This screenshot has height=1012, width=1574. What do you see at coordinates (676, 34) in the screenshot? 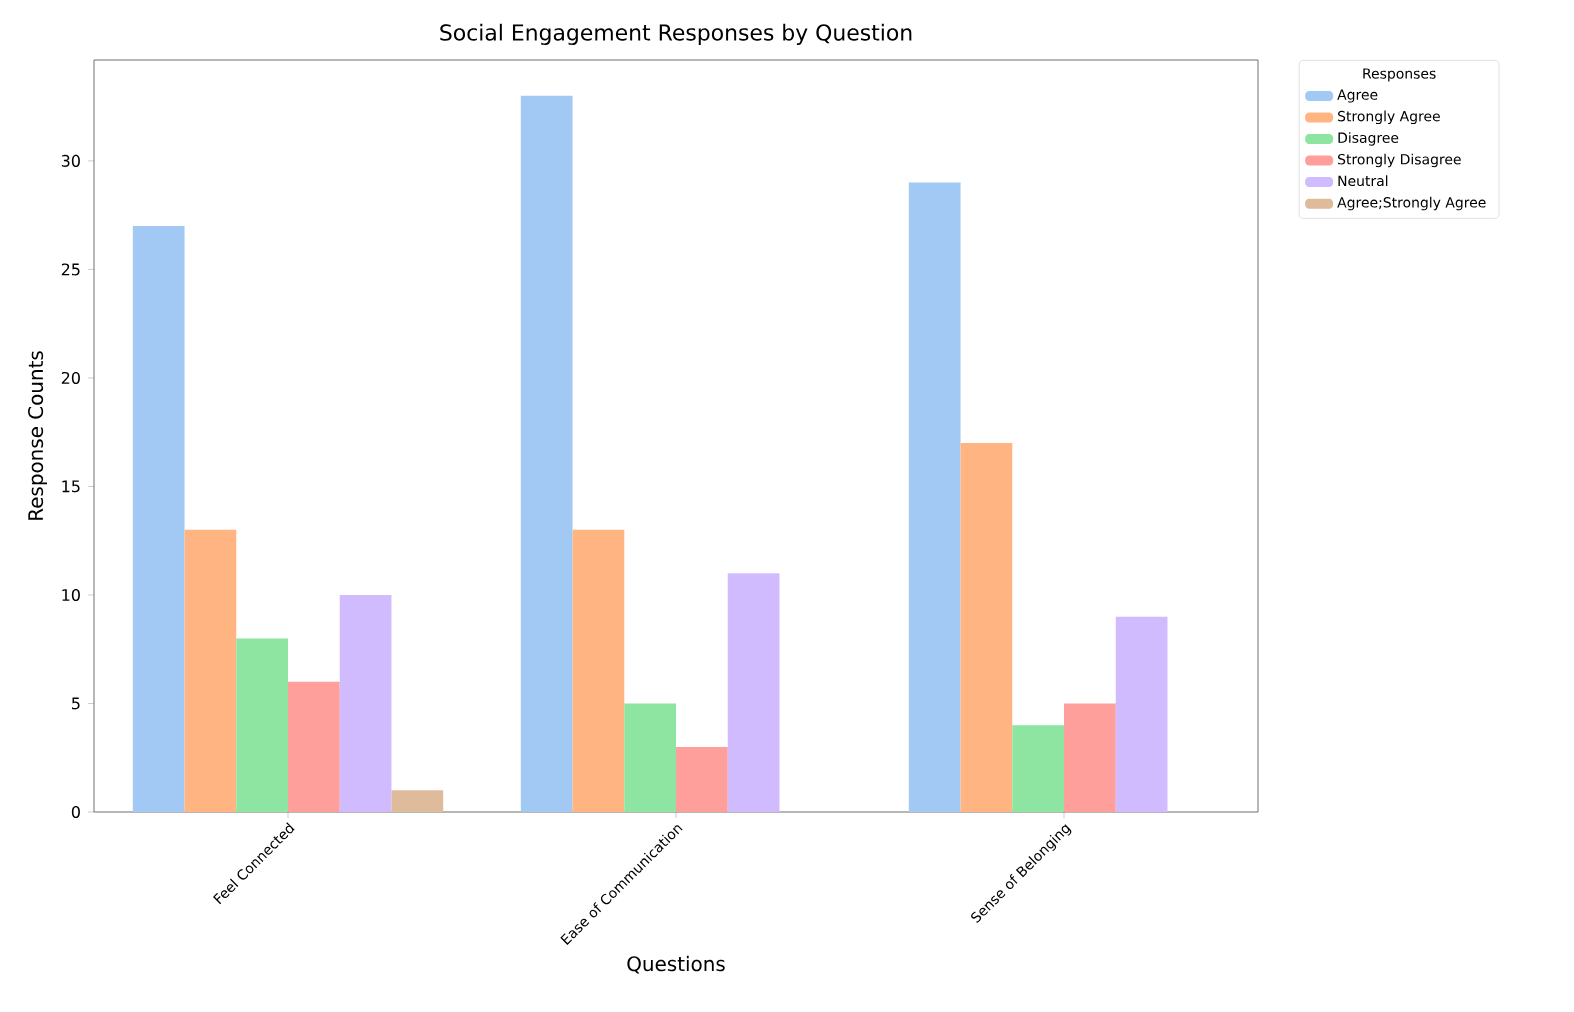
I see `chart-title: Social Engagement Responses by Question` at bounding box center [676, 34].